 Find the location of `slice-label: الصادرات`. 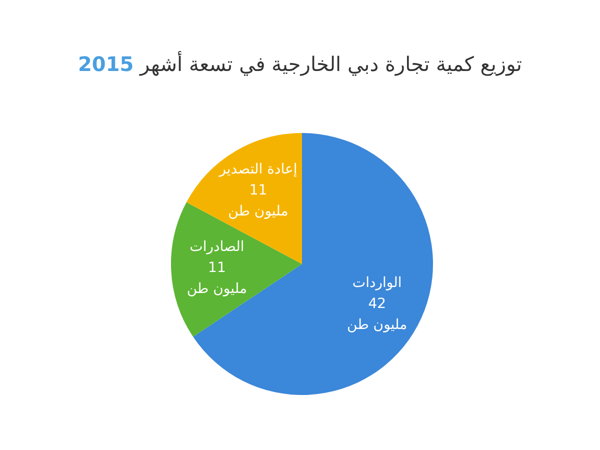

slice-label: الصادرات is located at coordinates (217, 246).